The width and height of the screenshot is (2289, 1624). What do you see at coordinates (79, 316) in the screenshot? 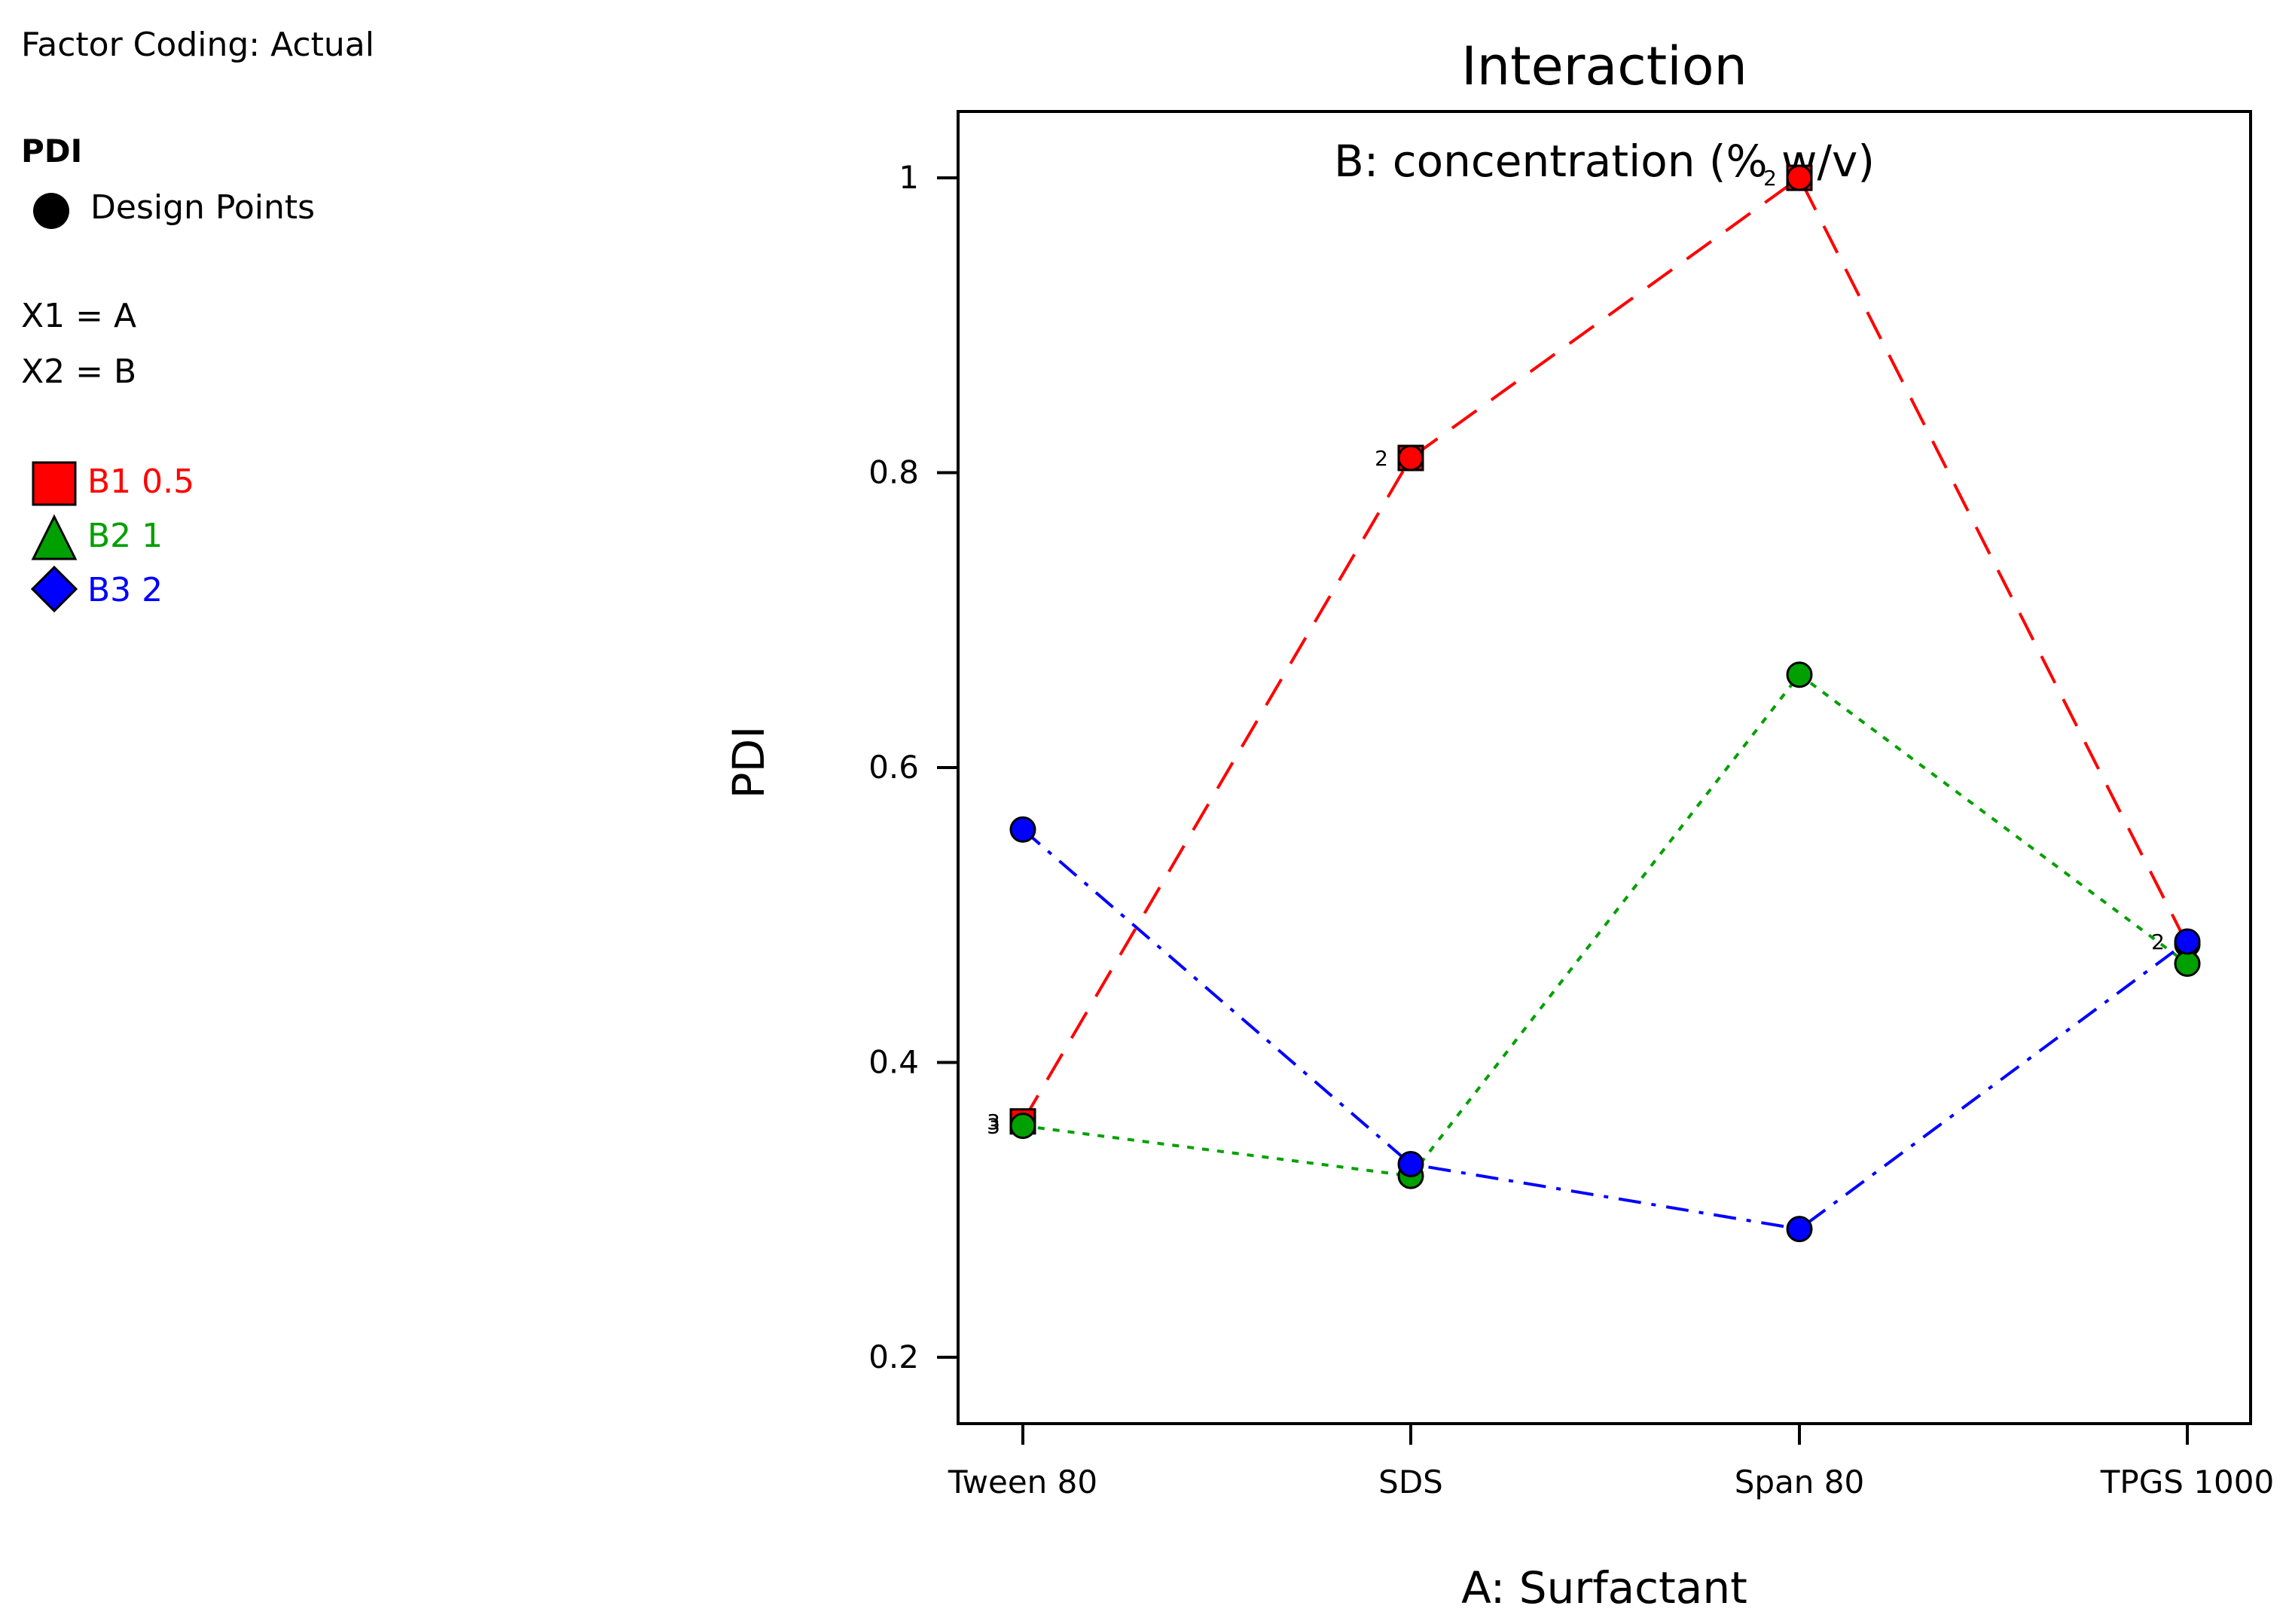
I see `x1-mapping: X1 = A` at bounding box center [79, 316].